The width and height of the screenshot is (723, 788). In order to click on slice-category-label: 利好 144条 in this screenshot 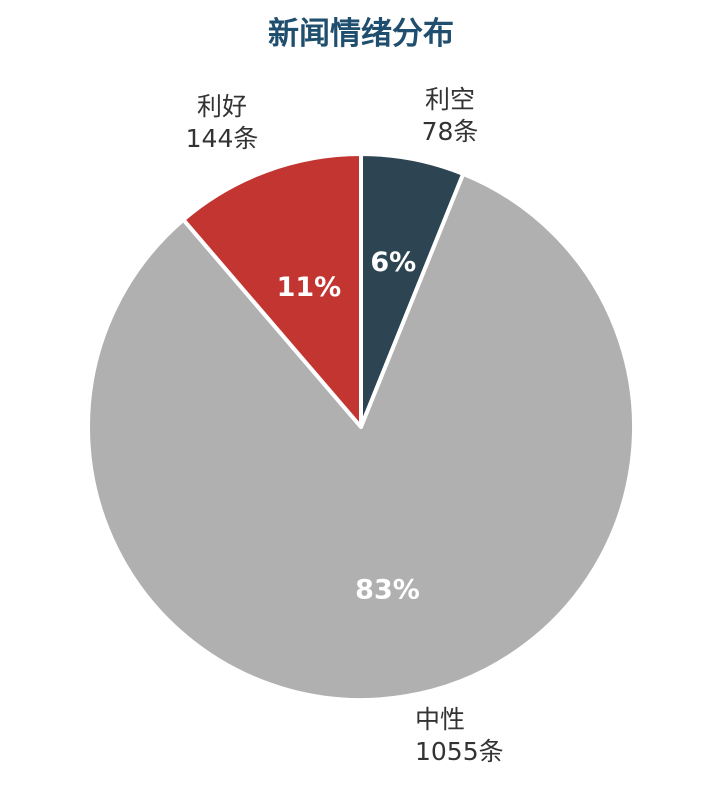, I will do `click(222, 122)`.